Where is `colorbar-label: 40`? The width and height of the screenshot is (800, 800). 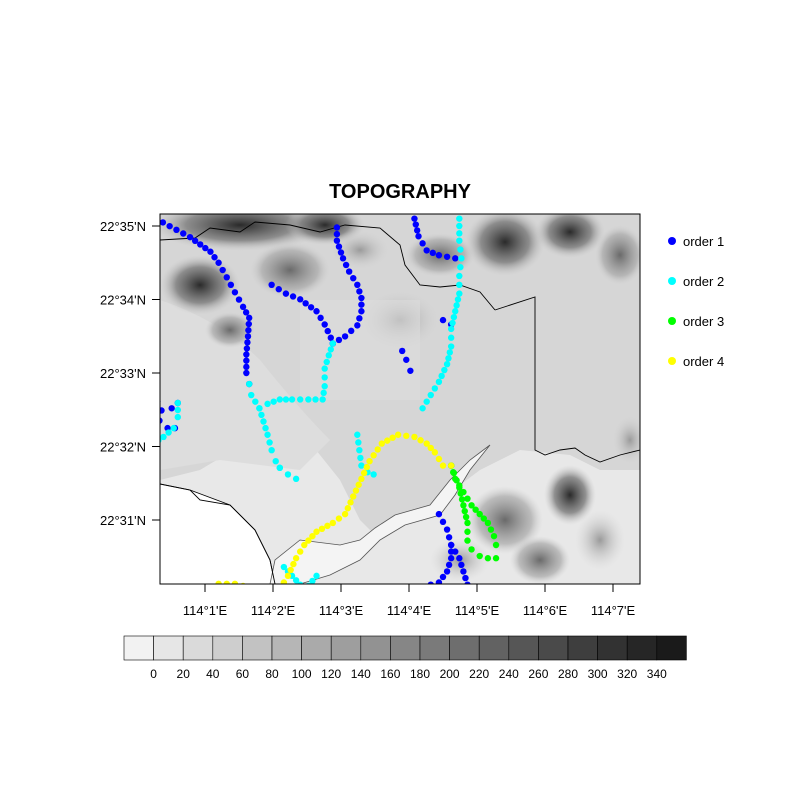
colorbar-label: 40 is located at coordinates (213, 674).